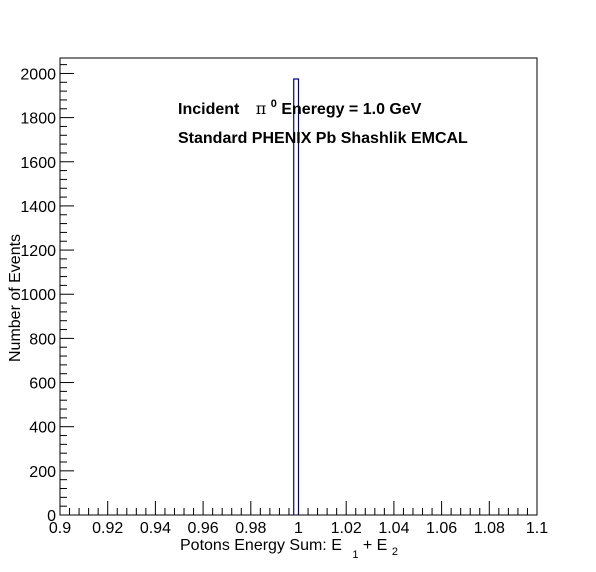 The width and height of the screenshot is (596, 572). Describe the element at coordinates (323, 138) in the screenshot. I see `annotation-detector: Standard PHENIX Pb Shashlik EMCAL` at that location.